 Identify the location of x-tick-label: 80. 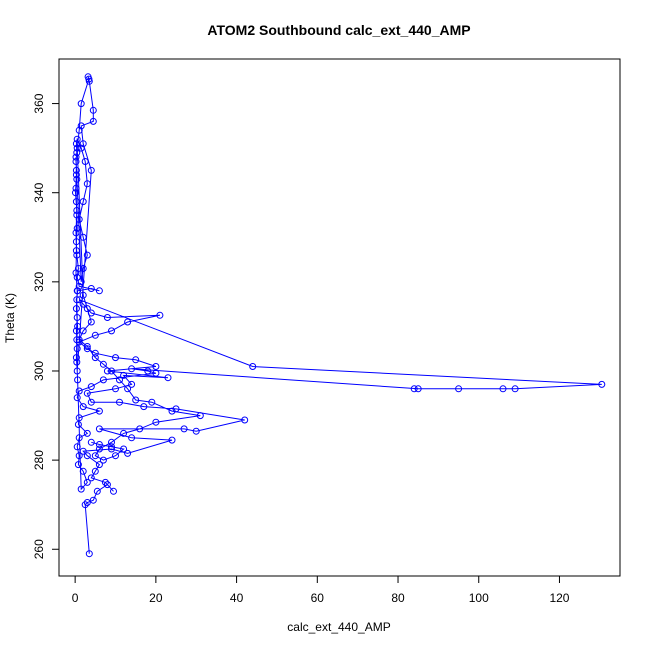
(398, 598).